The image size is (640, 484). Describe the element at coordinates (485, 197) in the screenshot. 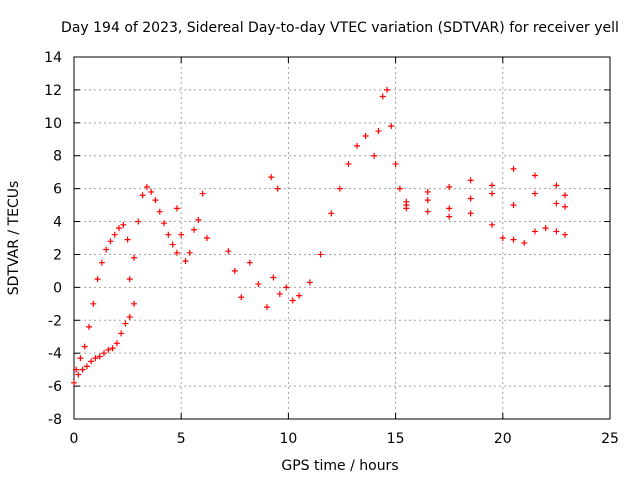

I see `series-night-band-middle` at that location.